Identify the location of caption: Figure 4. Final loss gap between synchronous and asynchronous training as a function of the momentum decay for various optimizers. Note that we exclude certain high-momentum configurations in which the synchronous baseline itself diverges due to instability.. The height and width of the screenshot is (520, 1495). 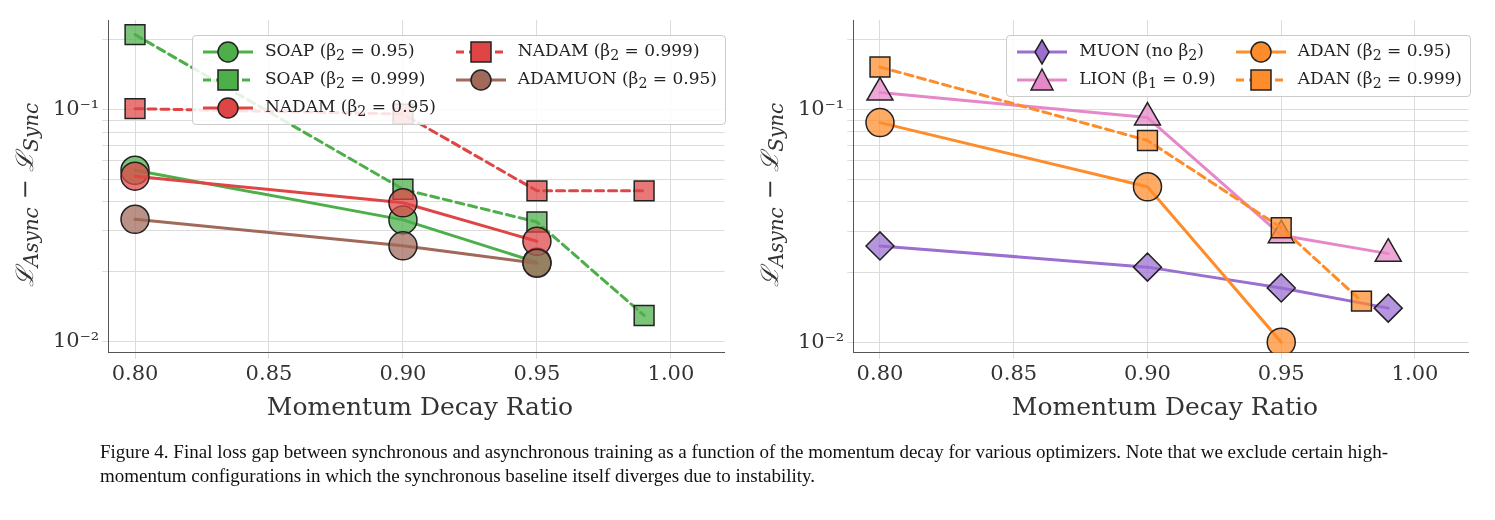
(744, 464).